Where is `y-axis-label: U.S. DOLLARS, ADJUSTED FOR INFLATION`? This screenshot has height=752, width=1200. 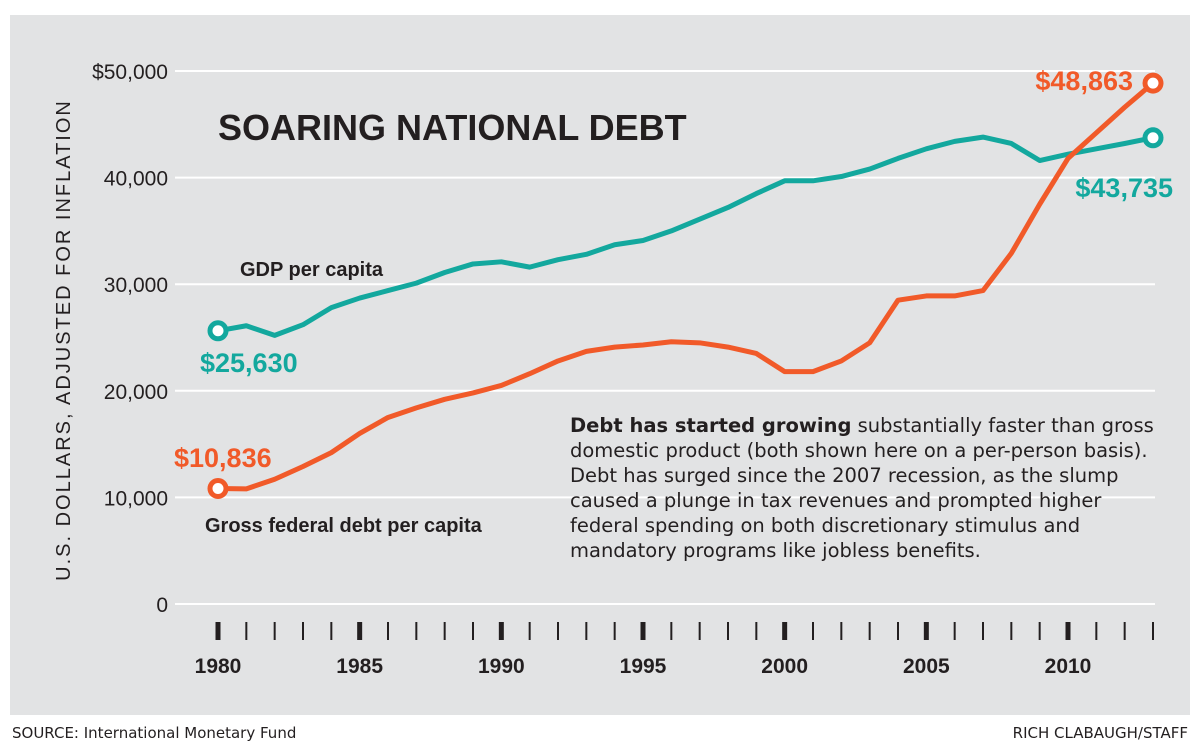 y-axis-label: U.S. DOLLARS, ADJUSTED FOR INFLATION is located at coordinates (64, 340).